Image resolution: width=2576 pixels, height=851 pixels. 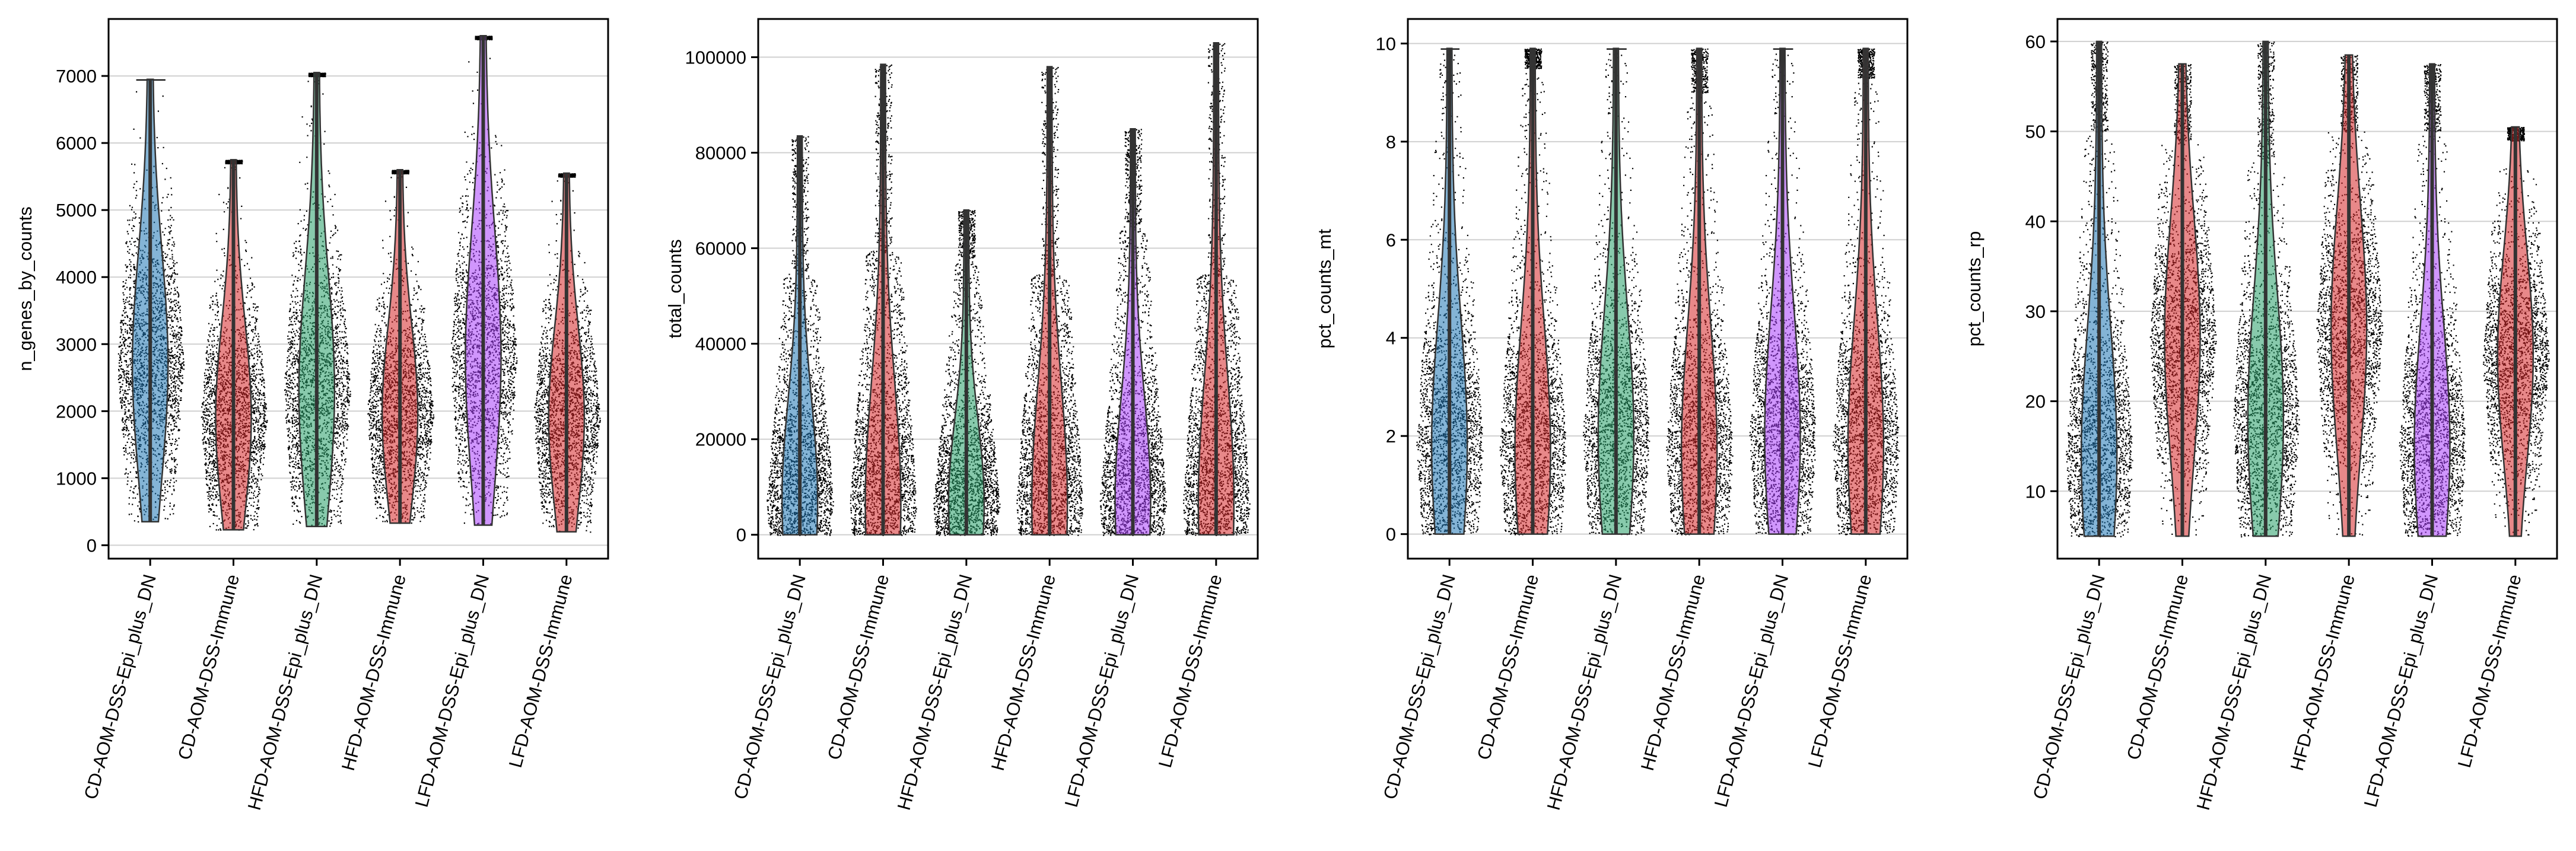 What do you see at coordinates (720, 439) in the screenshot?
I see `y-tick-label: 20000` at bounding box center [720, 439].